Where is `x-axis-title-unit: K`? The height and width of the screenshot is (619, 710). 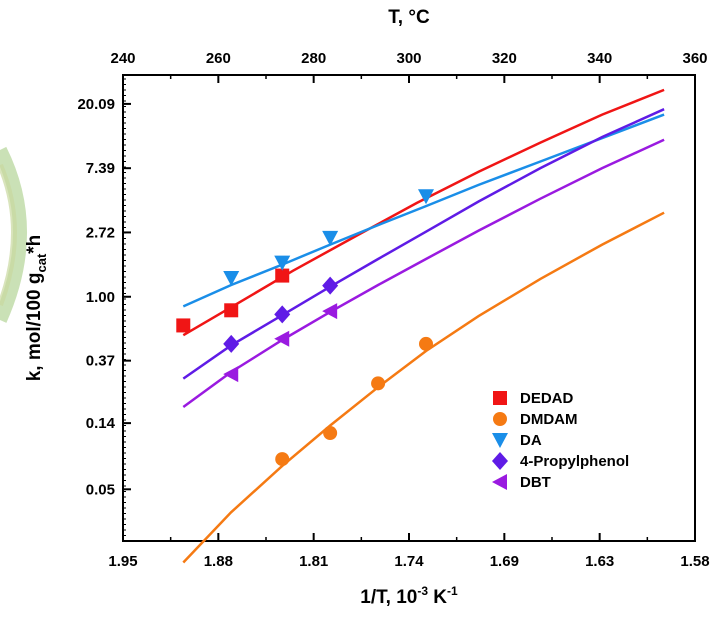
x-axis-title-unit: K is located at coordinates (437, 597).